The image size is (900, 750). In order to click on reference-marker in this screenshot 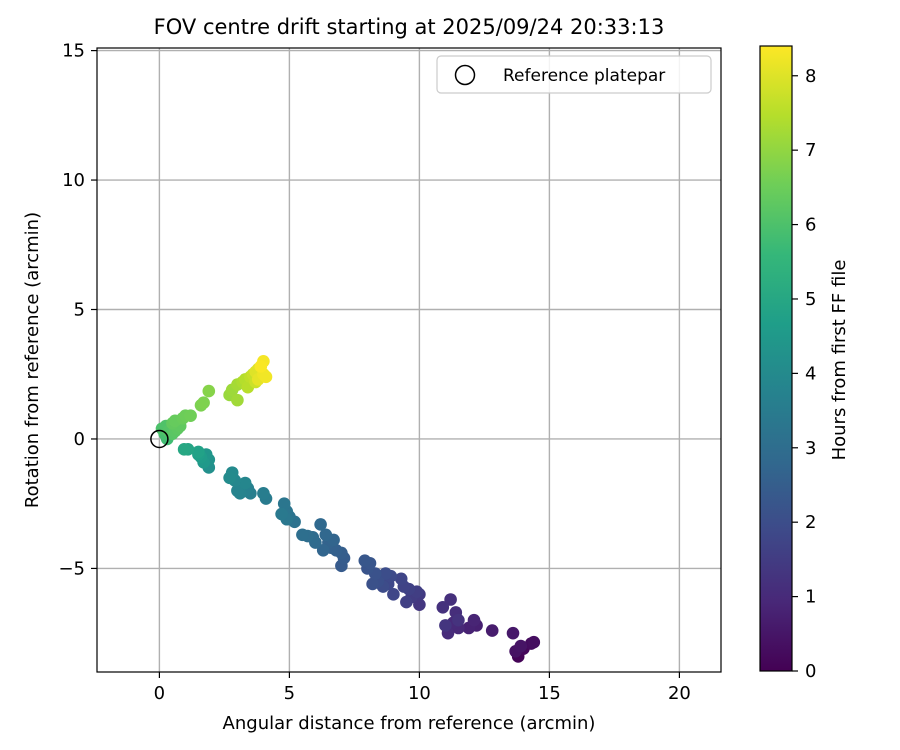, I will do `click(159, 439)`.